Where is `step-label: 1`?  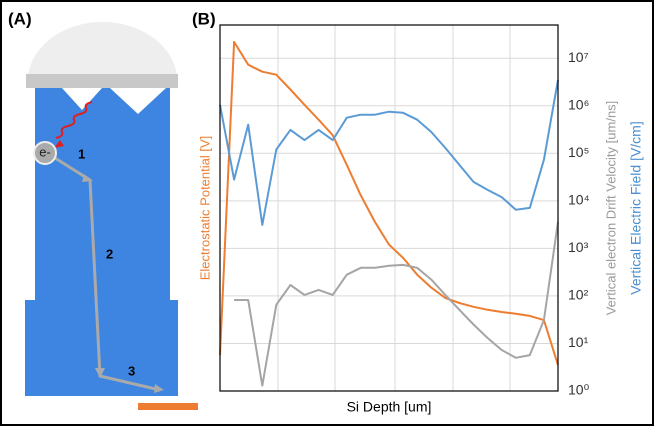
step-label: 1 is located at coordinates (81, 153).